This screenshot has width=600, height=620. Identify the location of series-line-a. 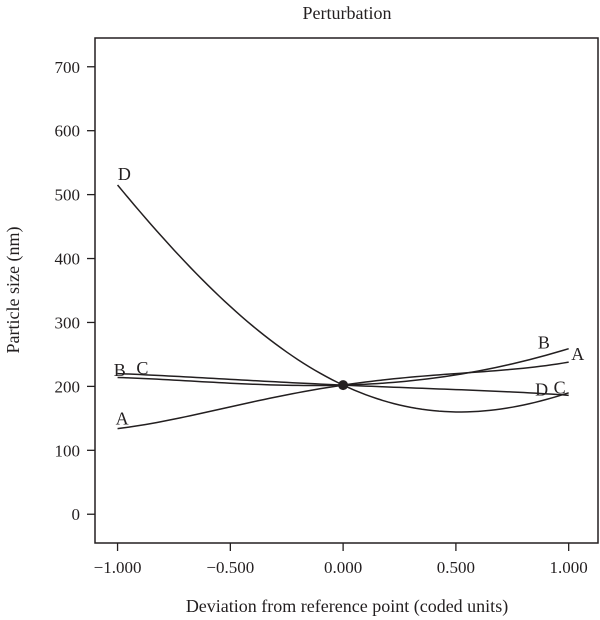
(343, 395).